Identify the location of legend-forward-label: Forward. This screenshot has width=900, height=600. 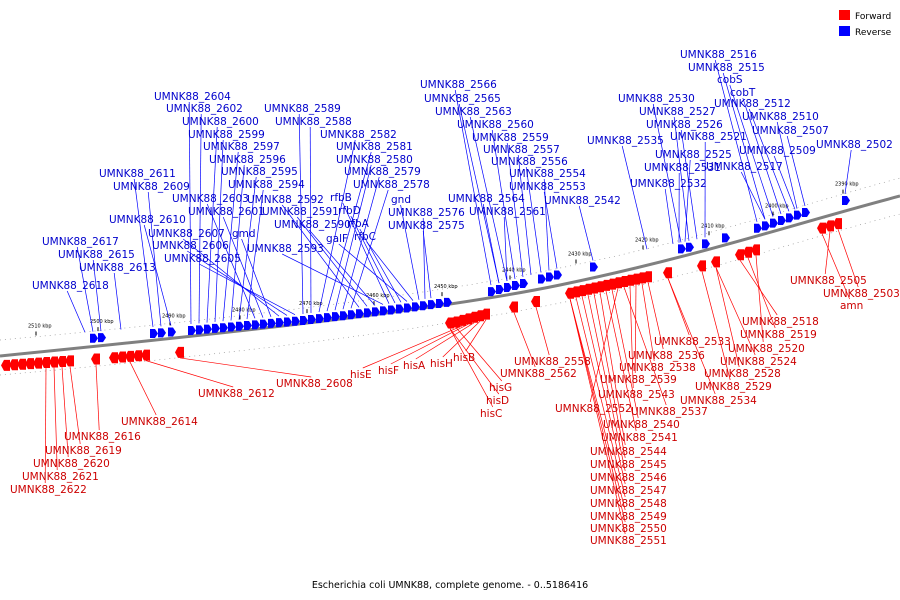
(873, 17).